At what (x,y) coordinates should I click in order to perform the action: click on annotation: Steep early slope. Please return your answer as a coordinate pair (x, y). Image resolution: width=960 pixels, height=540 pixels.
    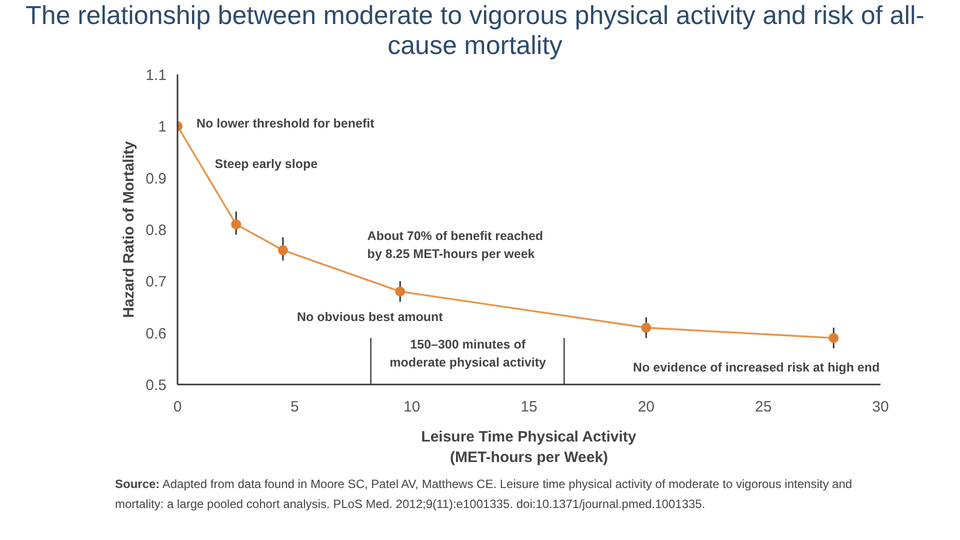
    Looking at the image, I should click on (266, 163).